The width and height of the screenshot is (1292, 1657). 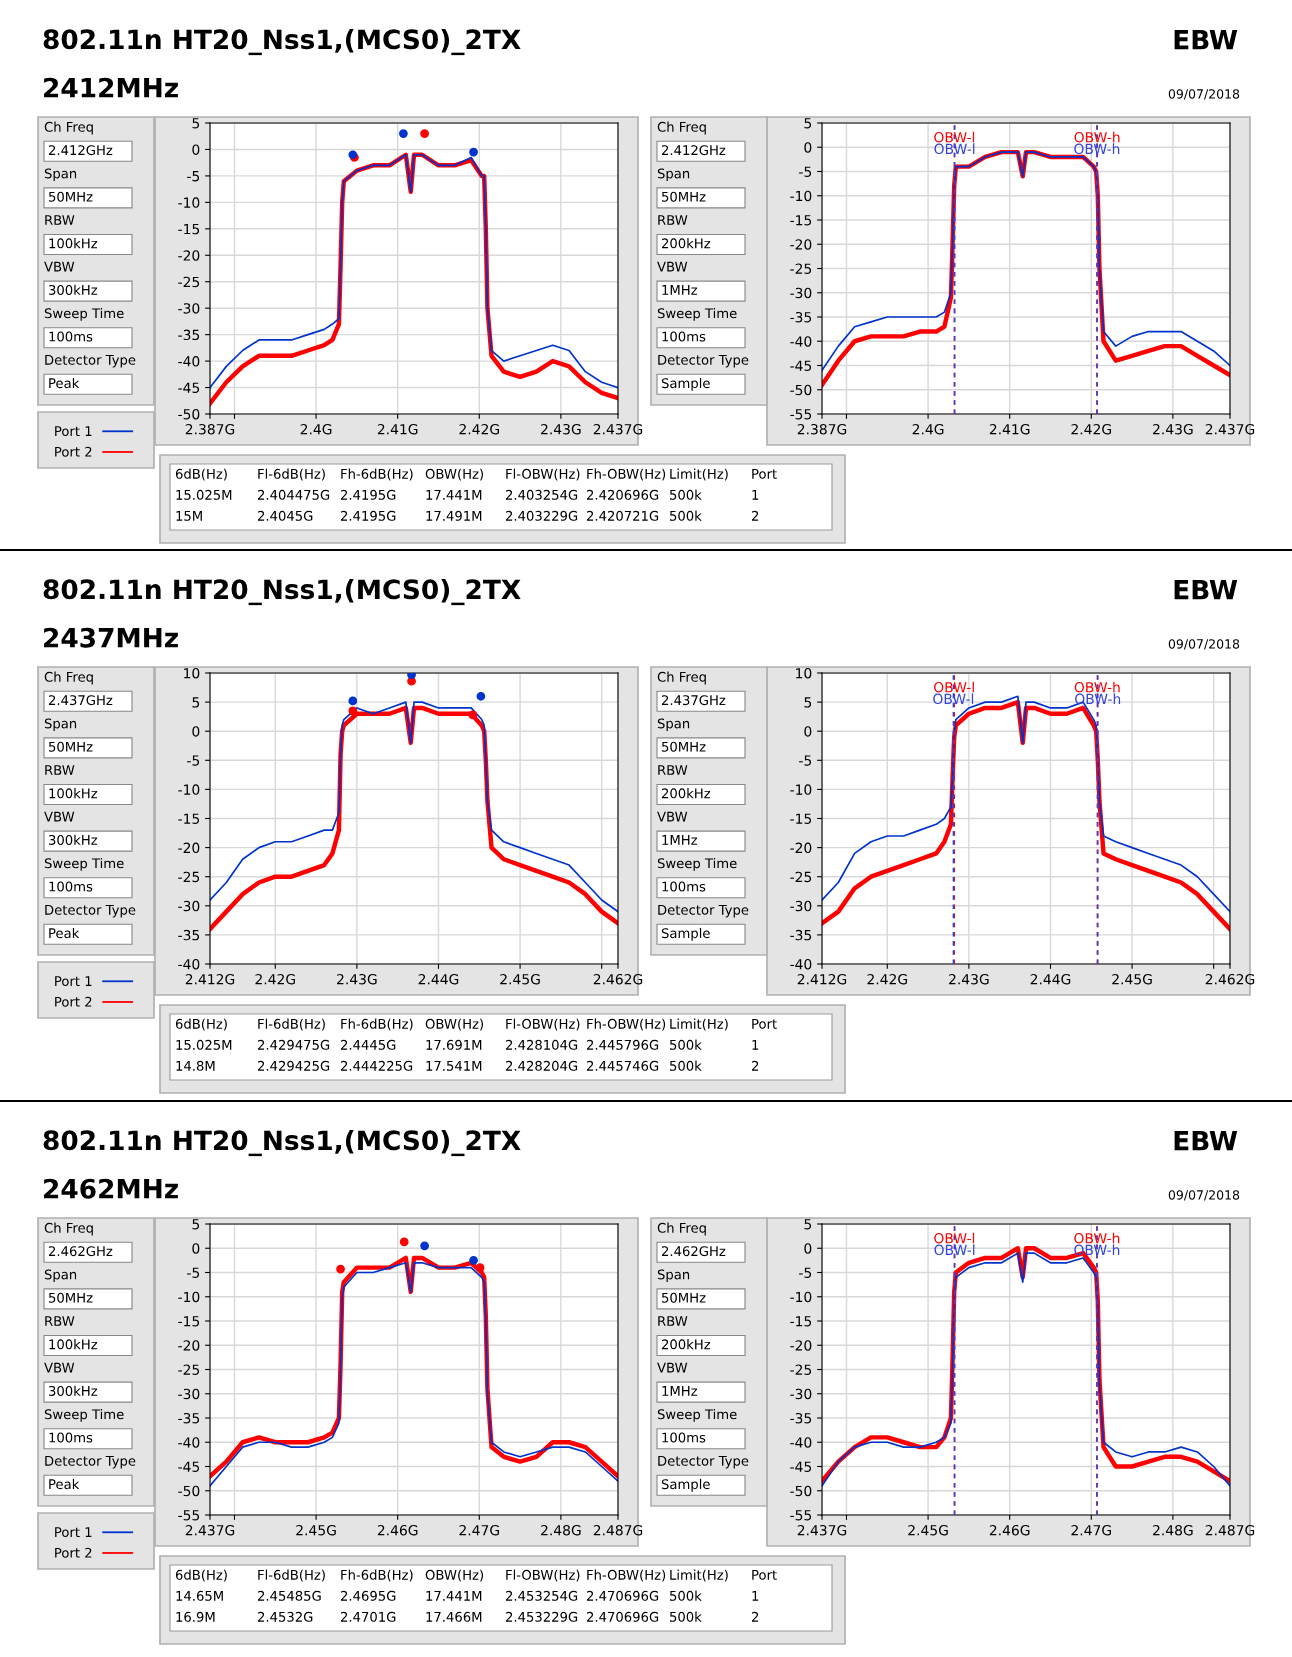 I want to click on text: 2.437GHz, so click(x=693, y=700).